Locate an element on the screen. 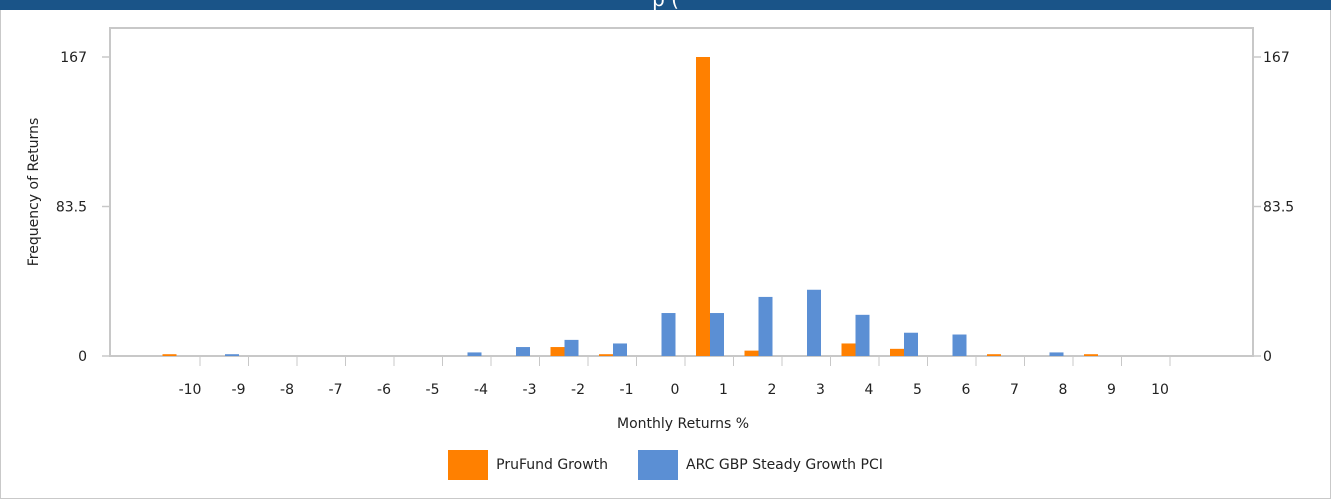  y-tick-label-left: 0 is located at coordinates (82, 357).